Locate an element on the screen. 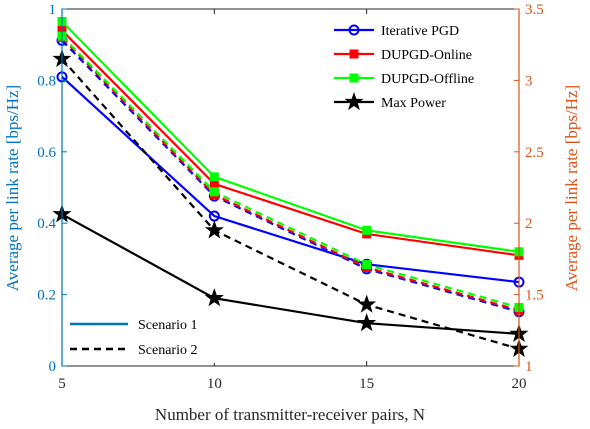 This screenshot has width=590, height=429. legend-item-dupgd-offline: DUPGD-Offline is located at coordinates (404, 79).